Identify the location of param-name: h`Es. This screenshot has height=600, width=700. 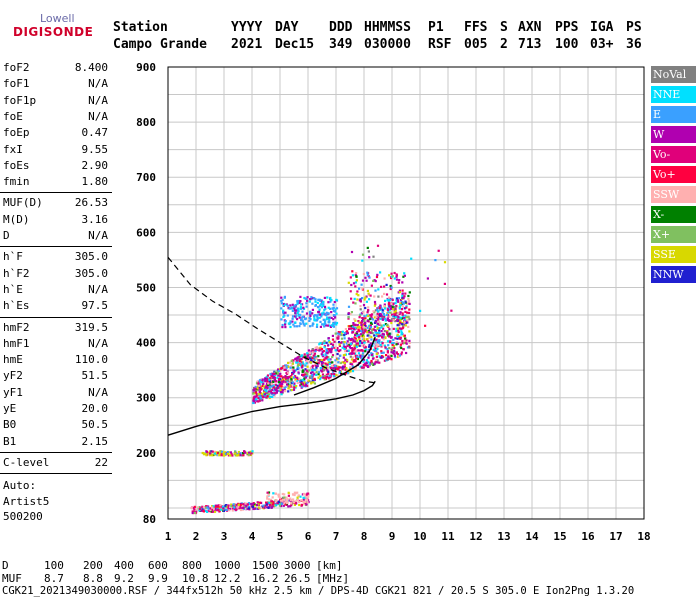
(16, 306).